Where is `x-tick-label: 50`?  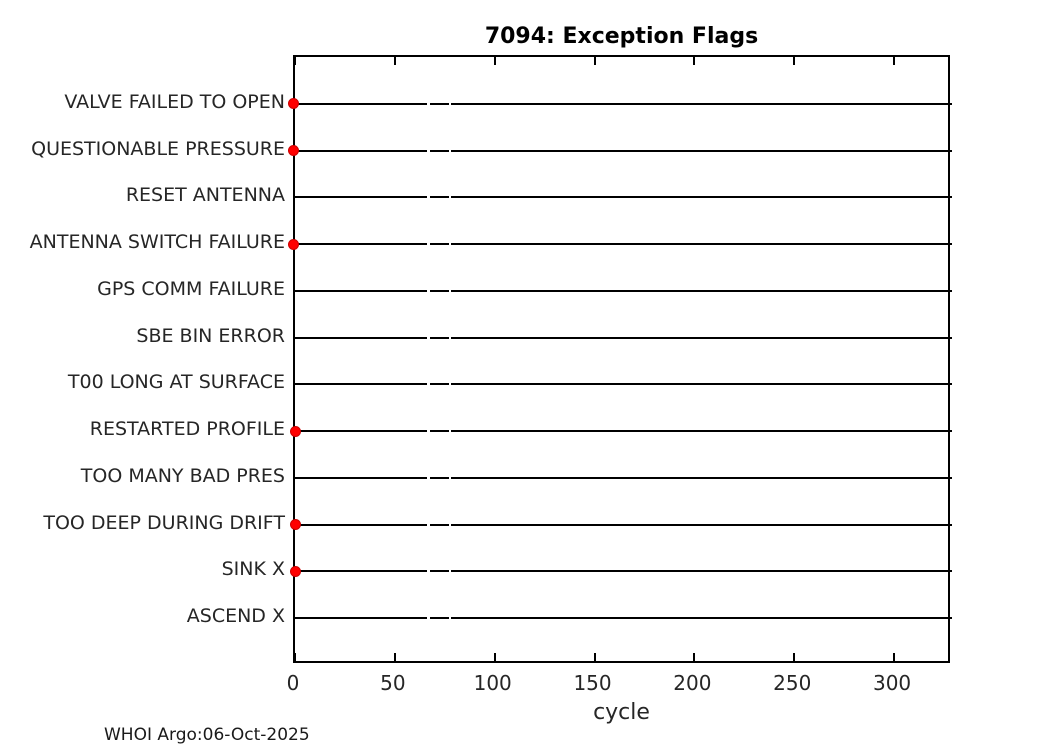 x-tick-label: 50 is located at coordinates (393, 683).